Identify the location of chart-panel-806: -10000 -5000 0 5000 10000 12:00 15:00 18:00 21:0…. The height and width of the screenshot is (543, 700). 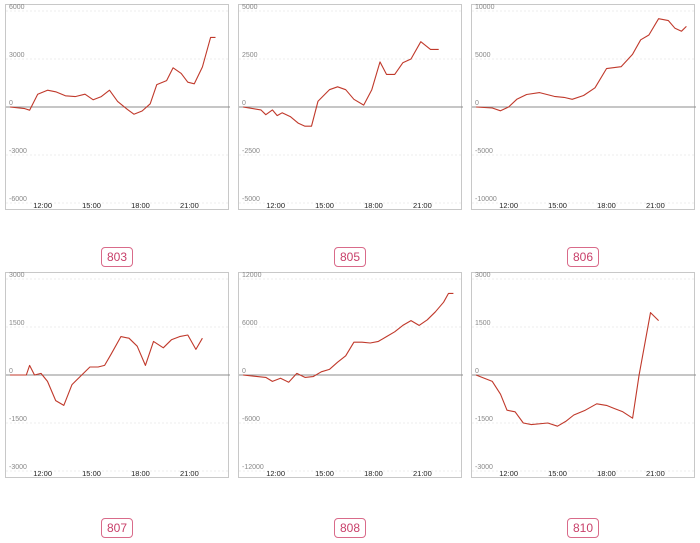
(583, 107).